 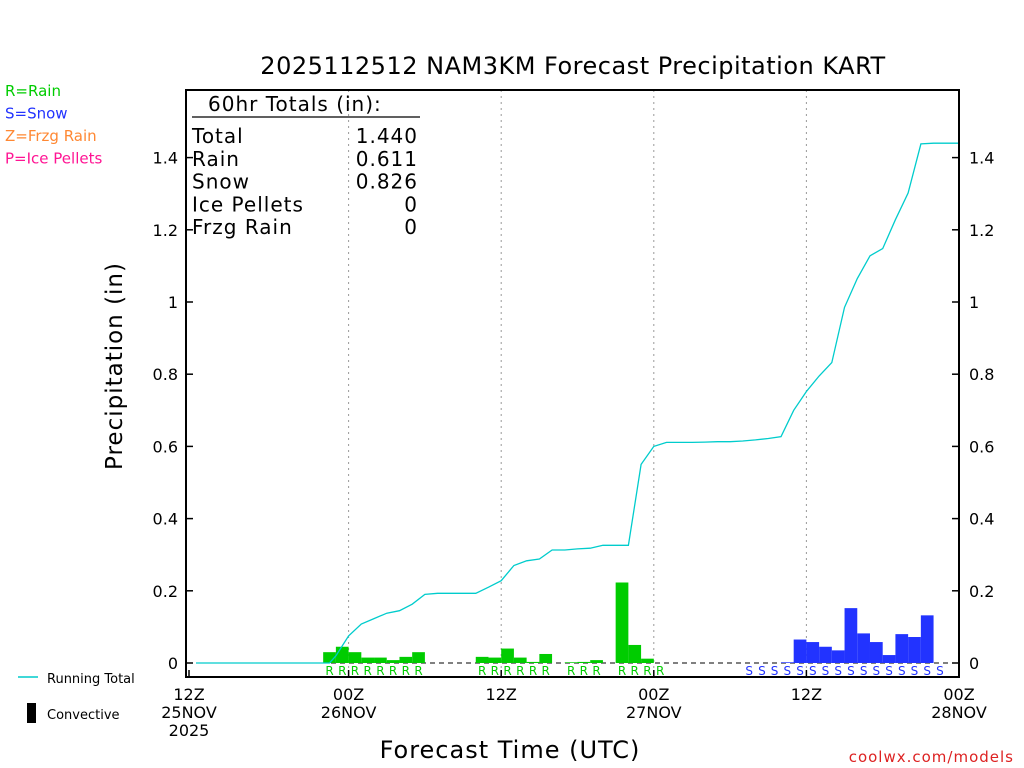 I want to click on totals-value-0: 1.440, so click(x=387, y=136).